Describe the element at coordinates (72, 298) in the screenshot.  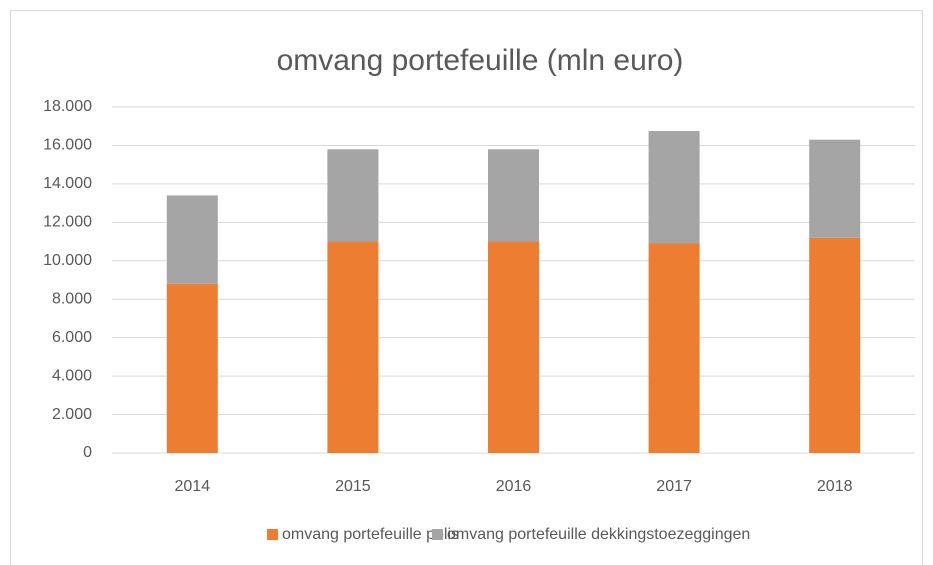
I see `y-tick-label: 8.000` at that location.